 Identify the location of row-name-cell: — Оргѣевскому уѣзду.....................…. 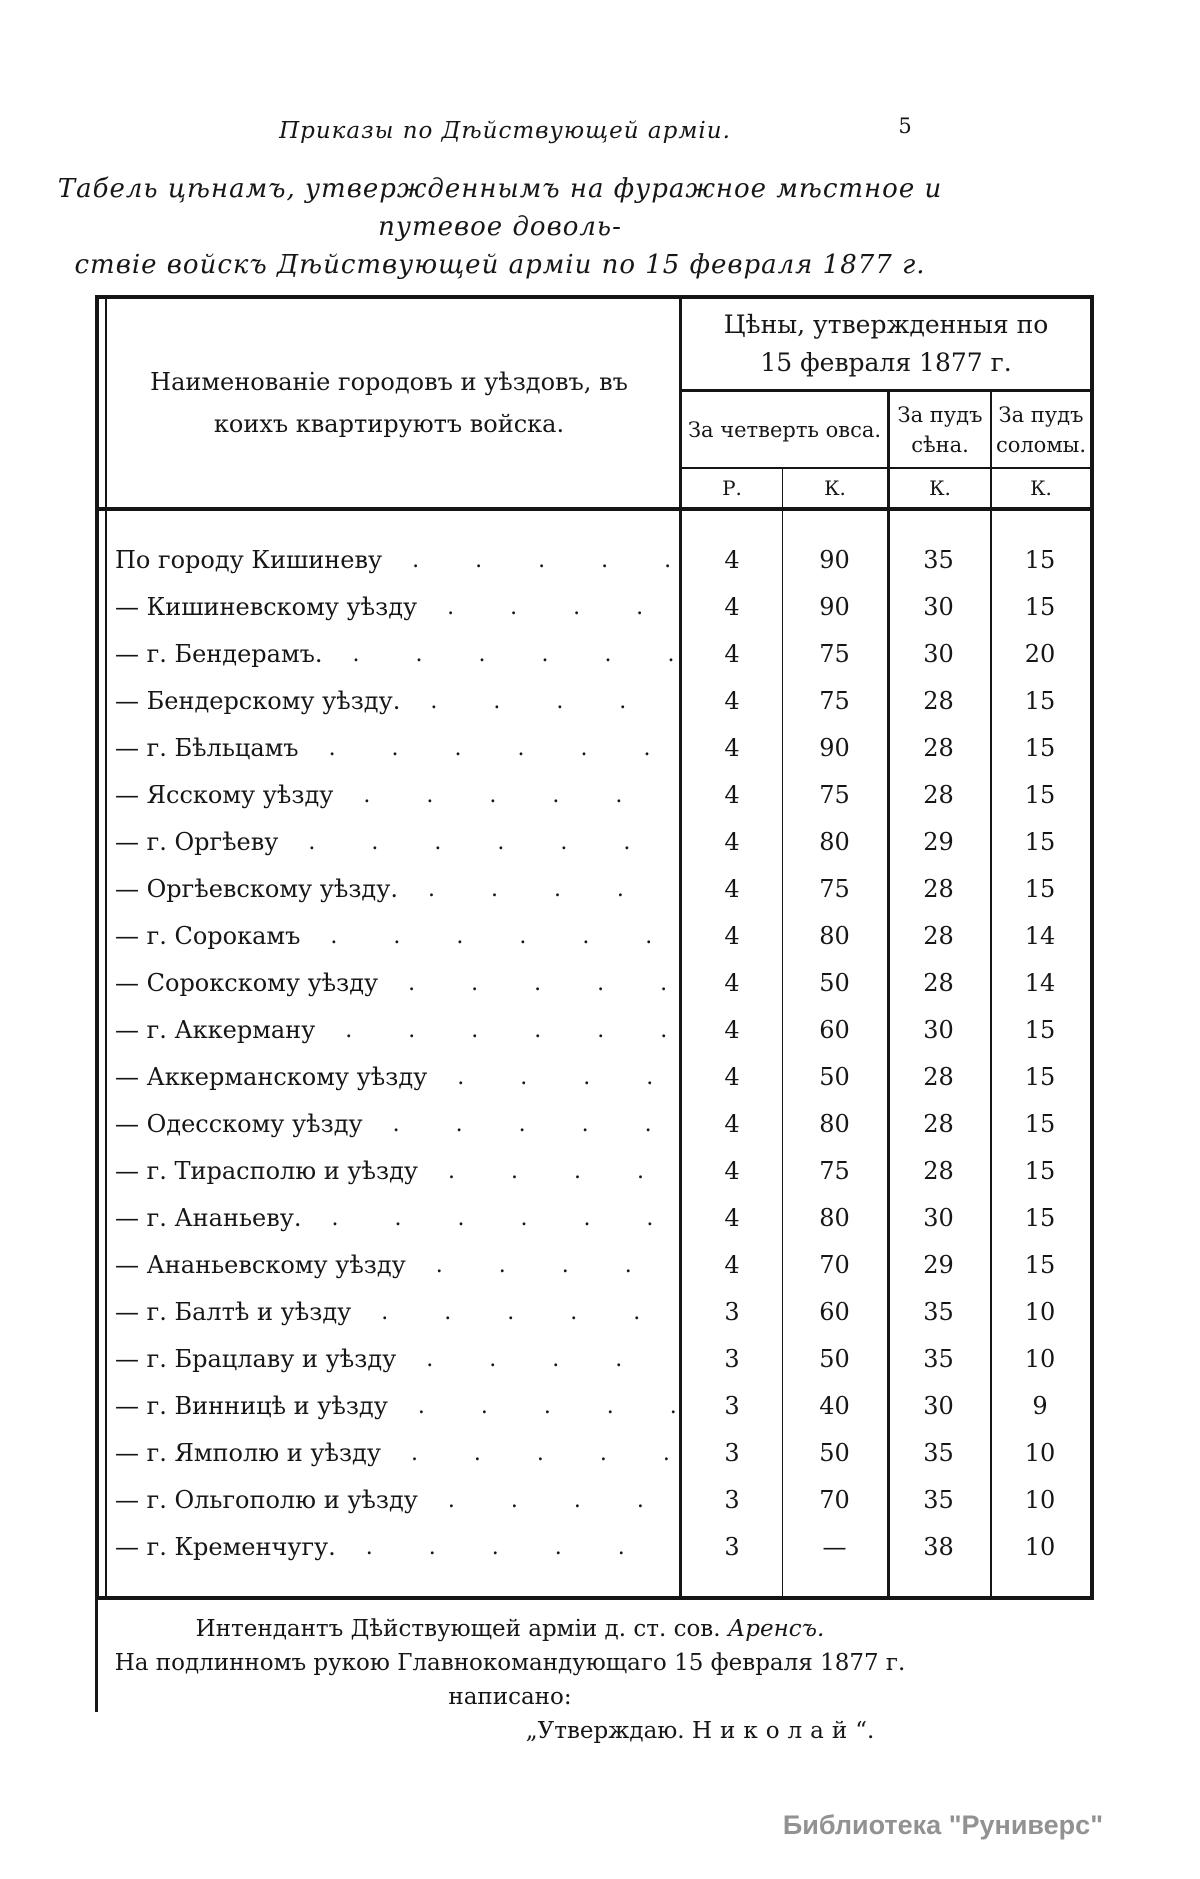
(390, 889).